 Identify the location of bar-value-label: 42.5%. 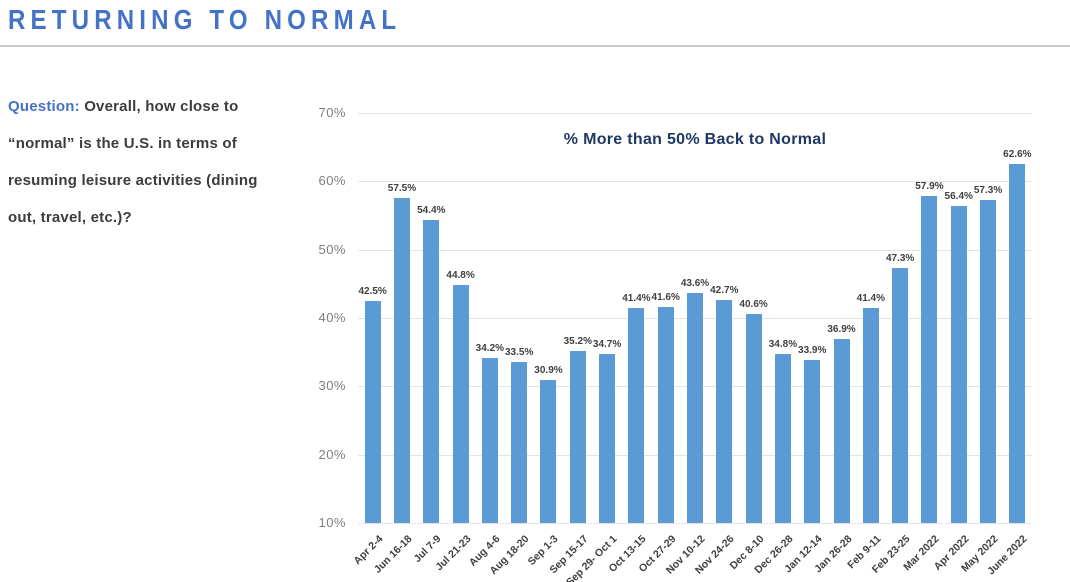
(372, 291).